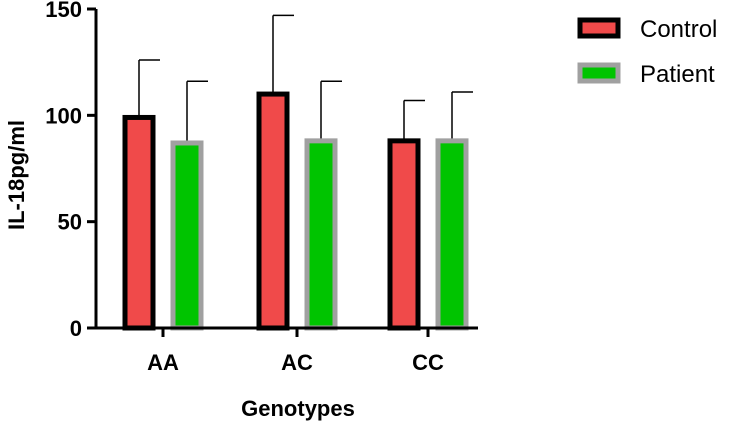 This screenshot has height=423, width=735. I want to click on x-axis-title: Genotypes, so click(298, 408).